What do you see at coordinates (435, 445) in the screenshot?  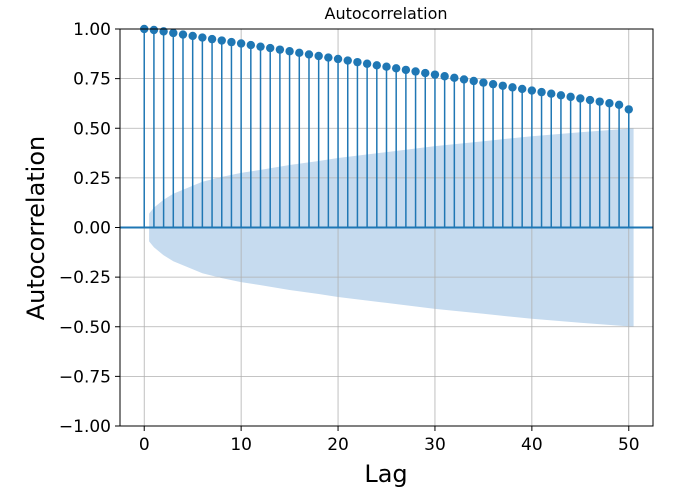 I see `x-tick-label: 30` at bounding box center [435, 445].